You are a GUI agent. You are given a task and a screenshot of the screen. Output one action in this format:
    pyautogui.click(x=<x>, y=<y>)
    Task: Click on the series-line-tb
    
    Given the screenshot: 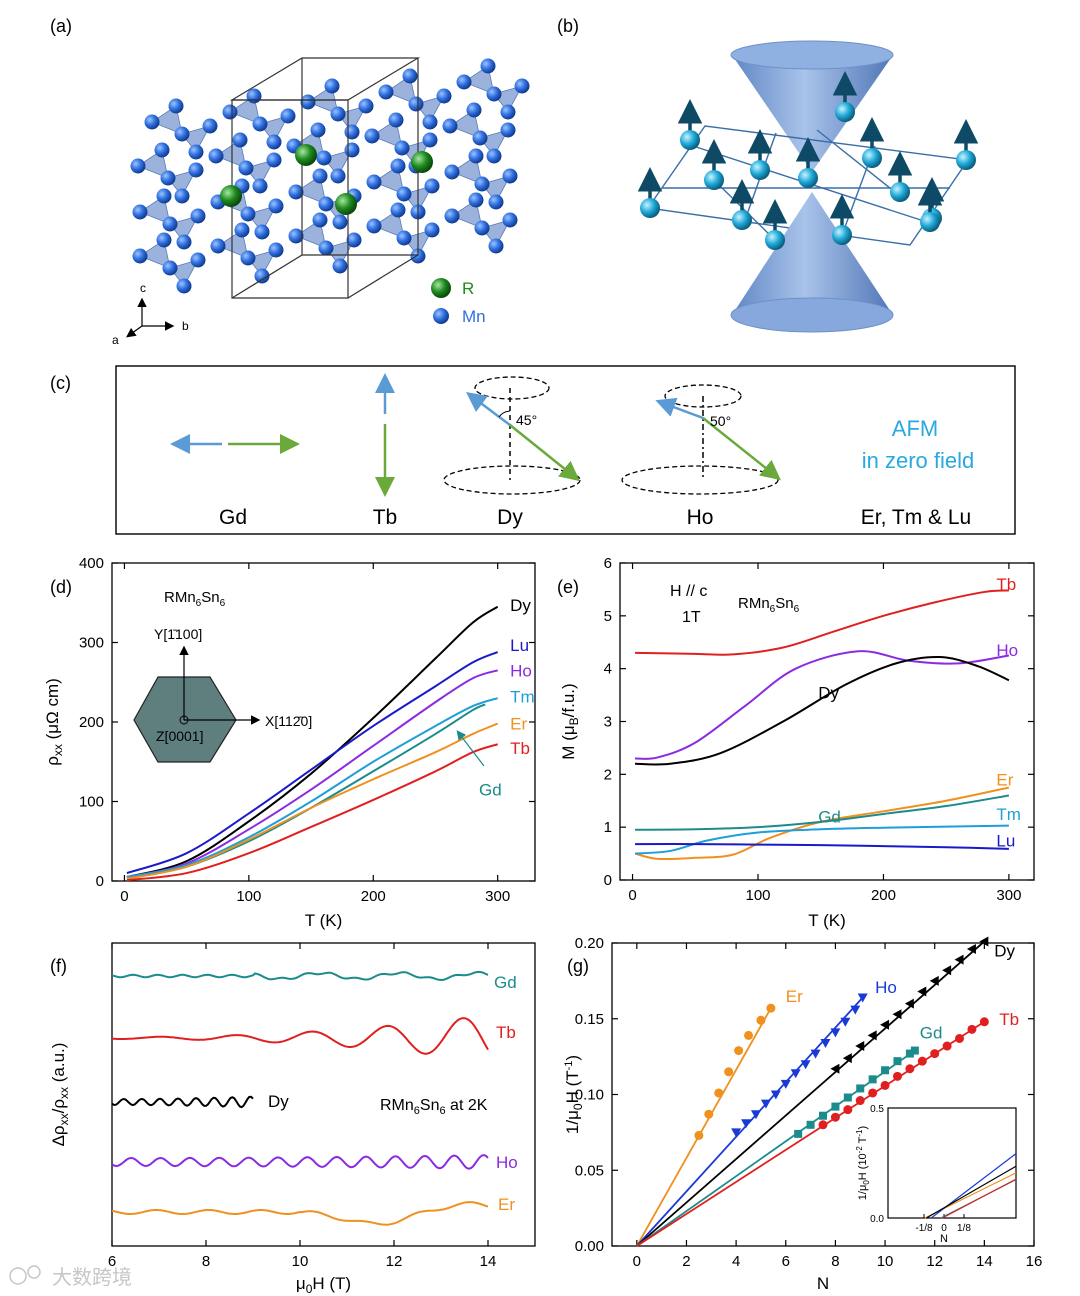 What is the action you would take?
    pyautogui.click(x=300, y=1036)
    